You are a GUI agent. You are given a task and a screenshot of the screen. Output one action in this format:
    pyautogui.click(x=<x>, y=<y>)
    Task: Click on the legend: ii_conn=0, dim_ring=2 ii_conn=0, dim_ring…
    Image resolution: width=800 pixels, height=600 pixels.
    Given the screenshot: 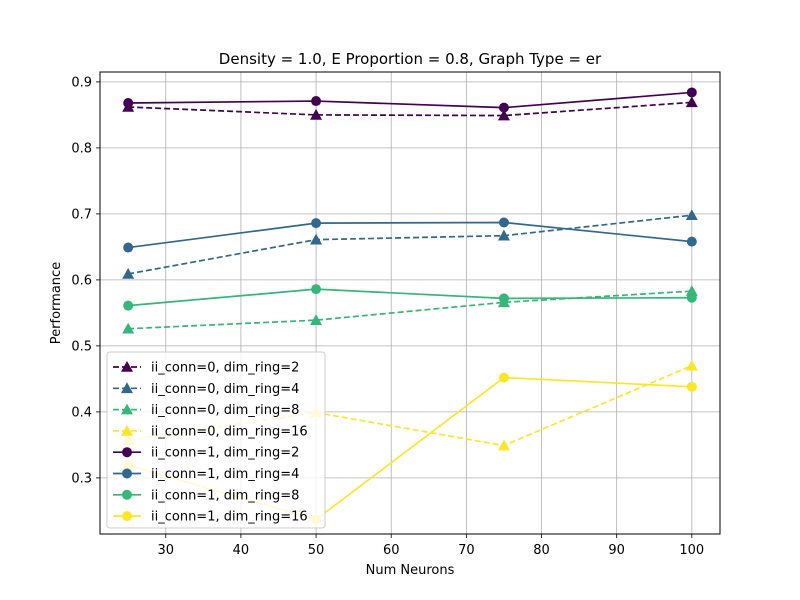 What is the action you would take?
    pyautogui.click(x=216, y=440)
    